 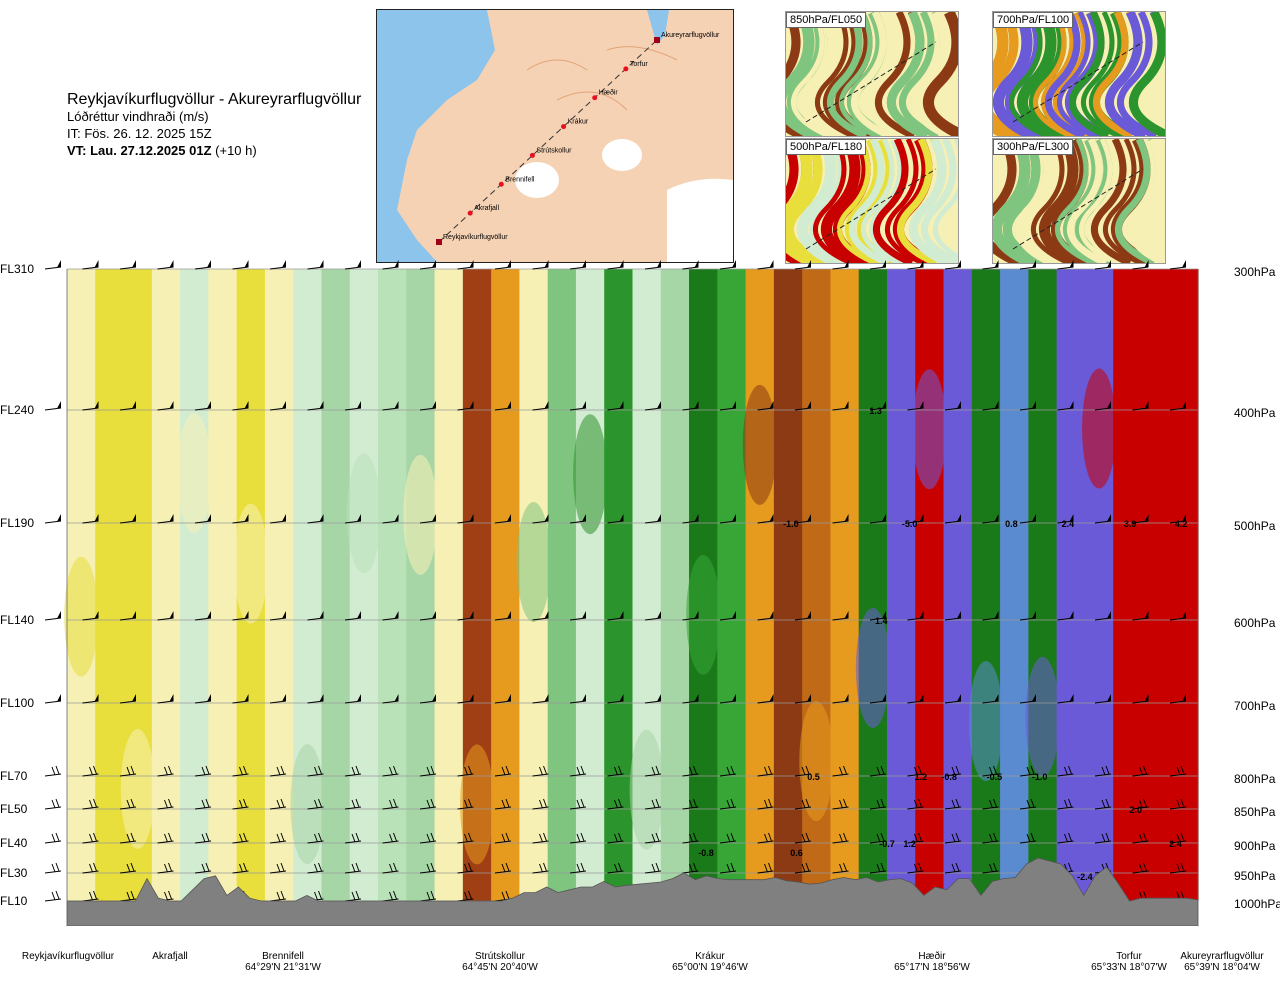 I want to click on waypoint-name: Strútskollur, so click(x=499, y=956).